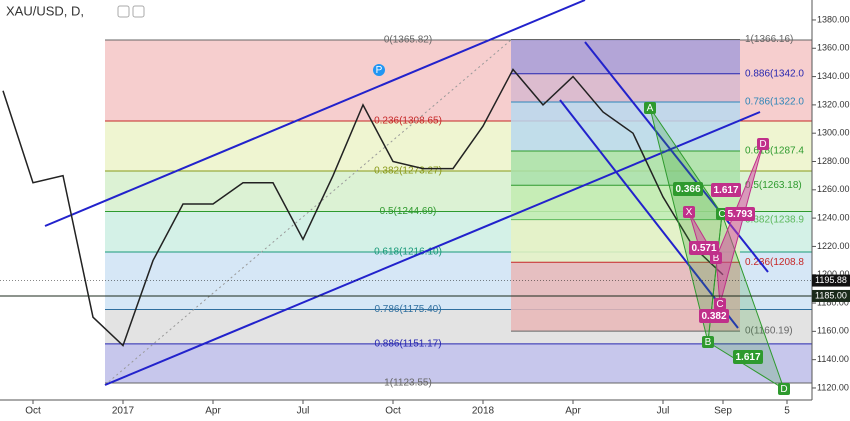  What do you see at coordinates (723, 411) in the screenshot?
I see `x-tick-label: Sep` at bounding box center [723, 411].